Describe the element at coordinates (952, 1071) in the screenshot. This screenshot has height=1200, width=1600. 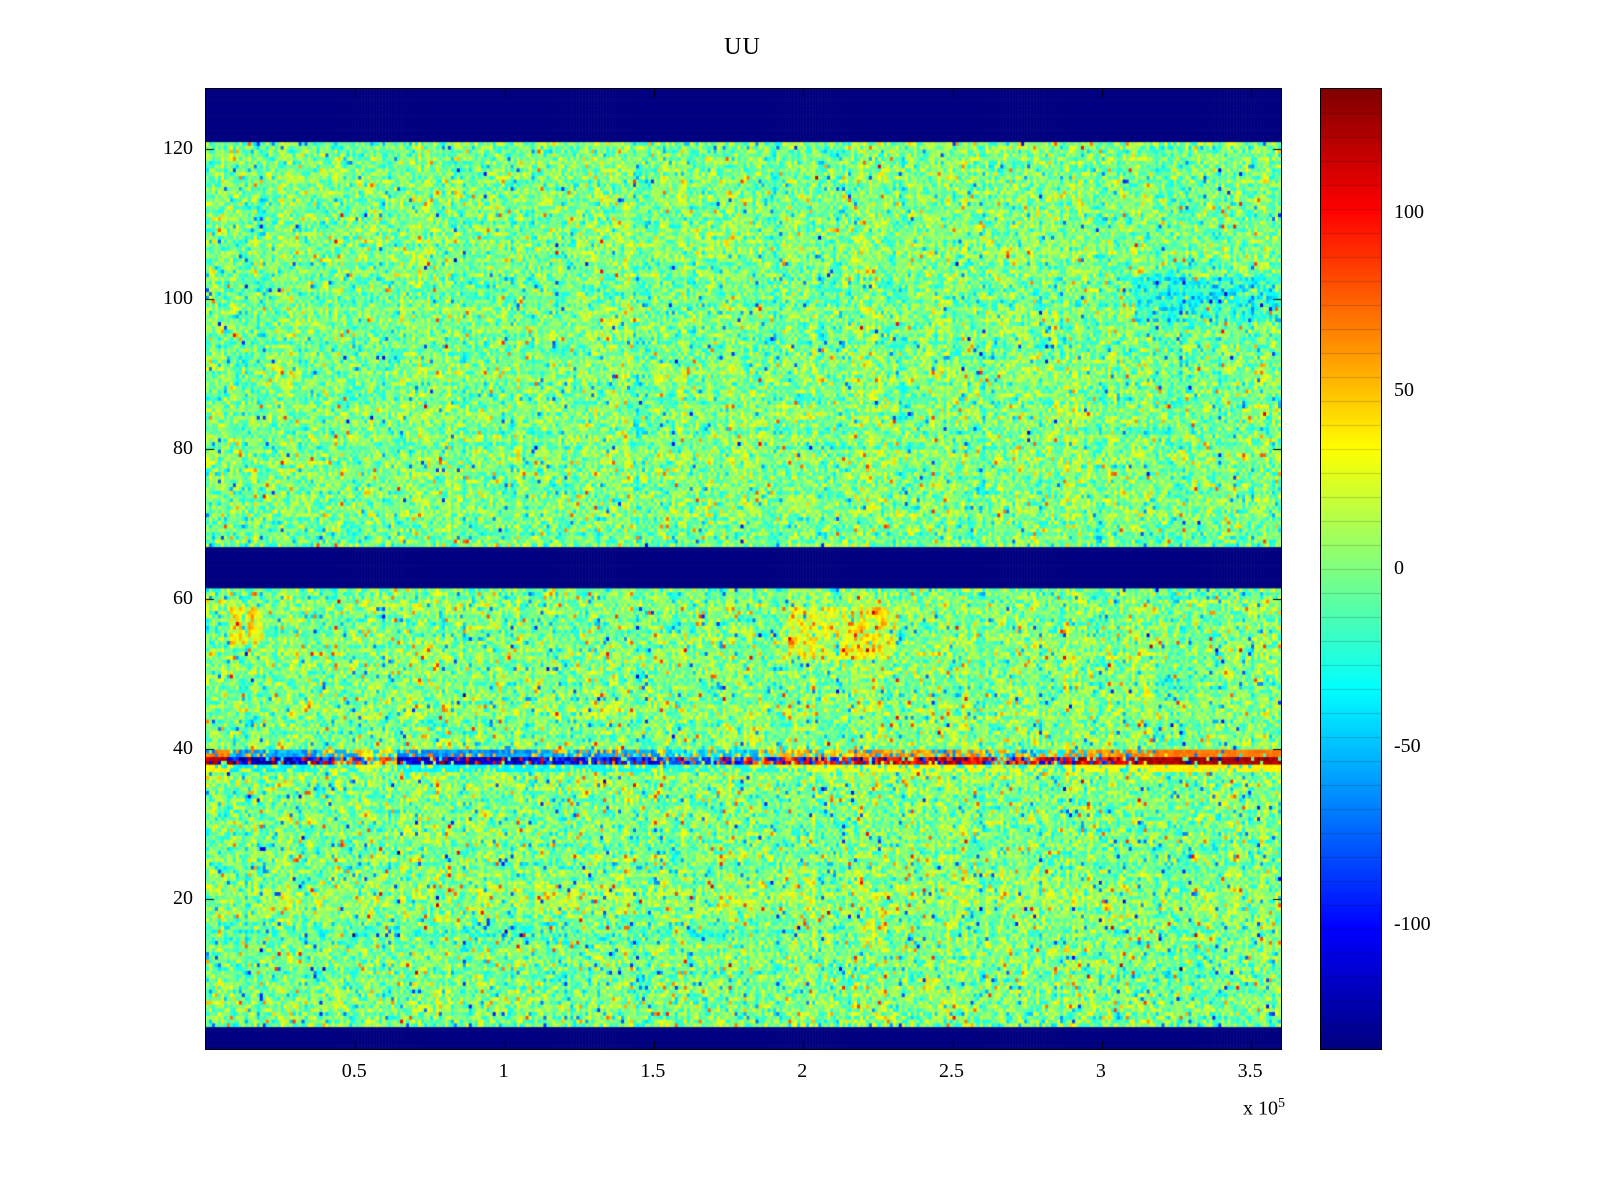
I see `x-tick-label: 2.5` at that location.